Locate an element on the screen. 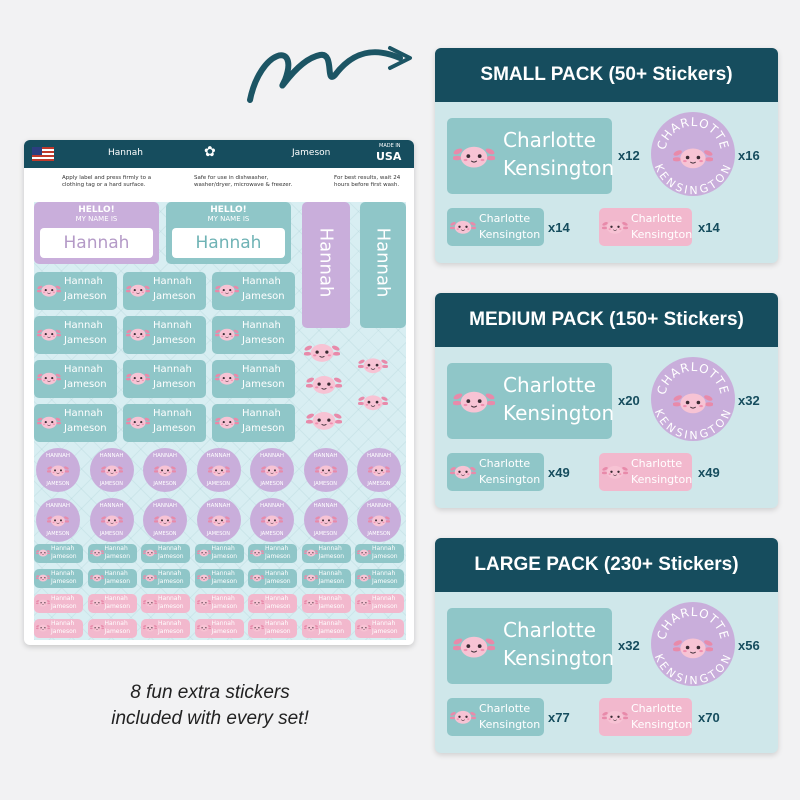 Image resolution: width=800 pixels, height=800 pixels. count-small-teal: x77 is located at coordinates (559, 717).